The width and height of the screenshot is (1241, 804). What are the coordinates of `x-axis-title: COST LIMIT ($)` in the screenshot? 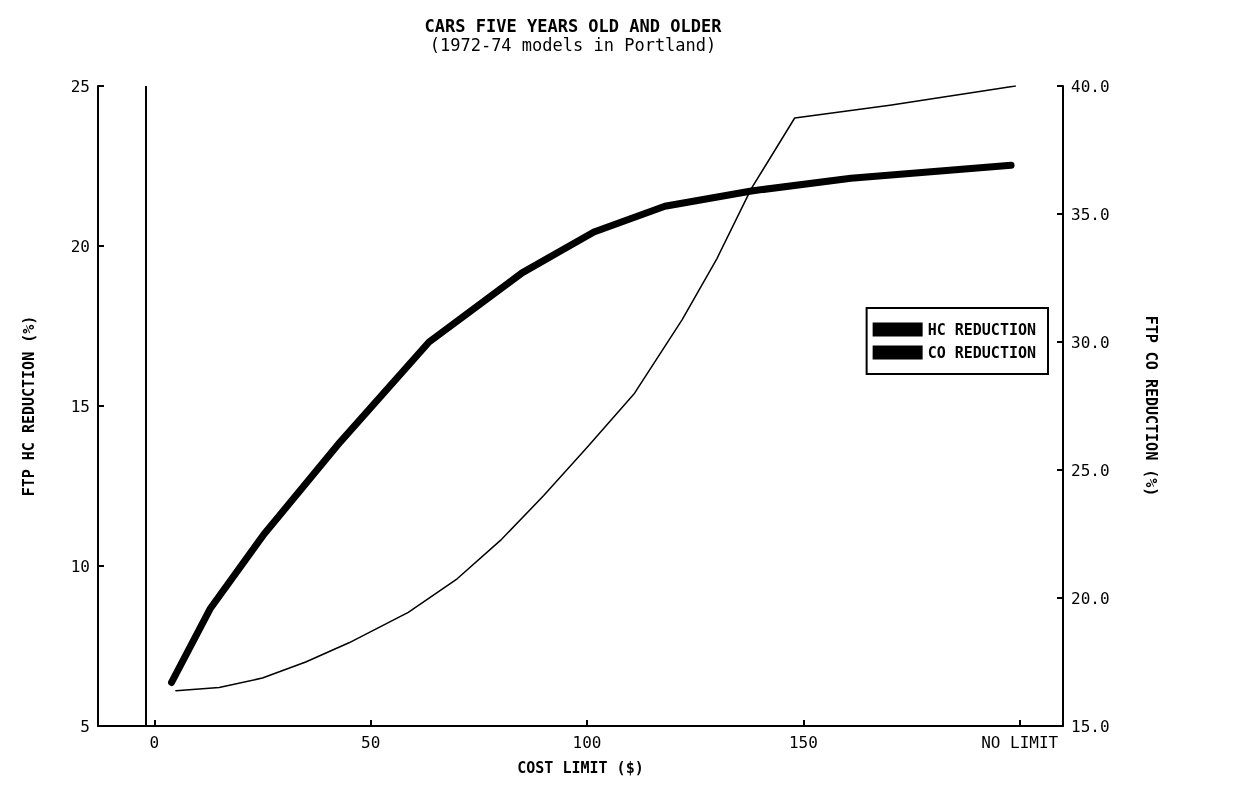 It's located at (580, 767).